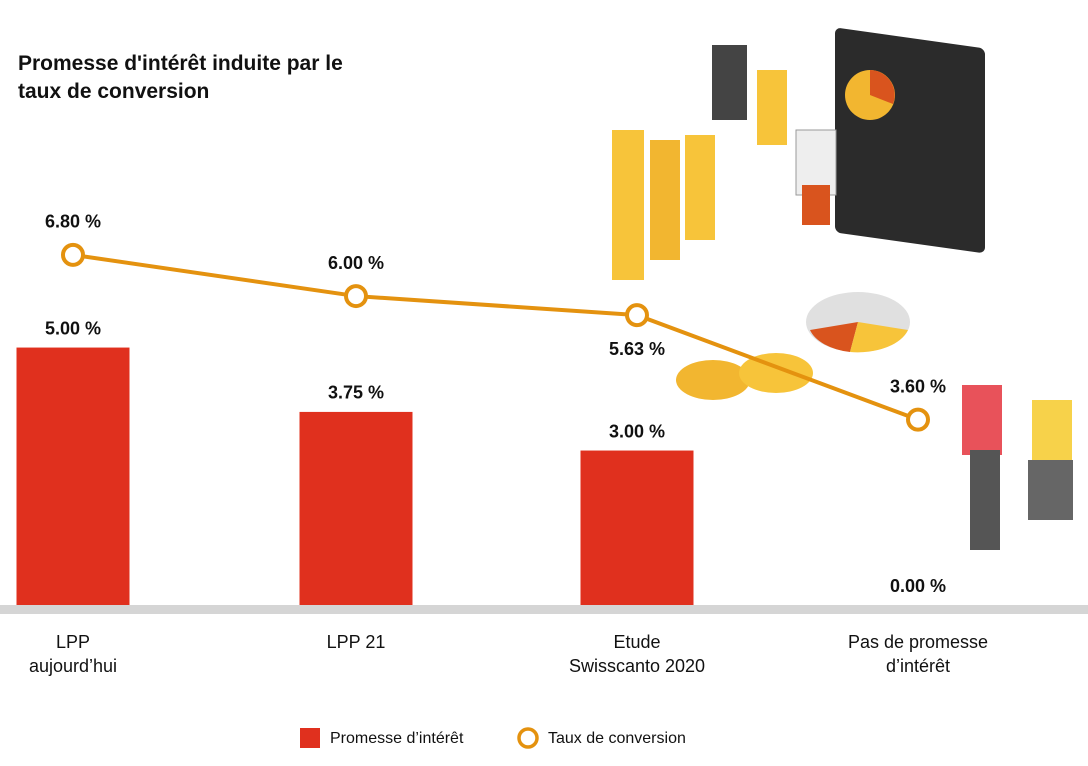 The width and height of the screenshot is (1088, 766). What do you see at coordinates (73, 222) in the screenshot?
I see `value-label: 6.80 %` at bounding box center [73, 222].